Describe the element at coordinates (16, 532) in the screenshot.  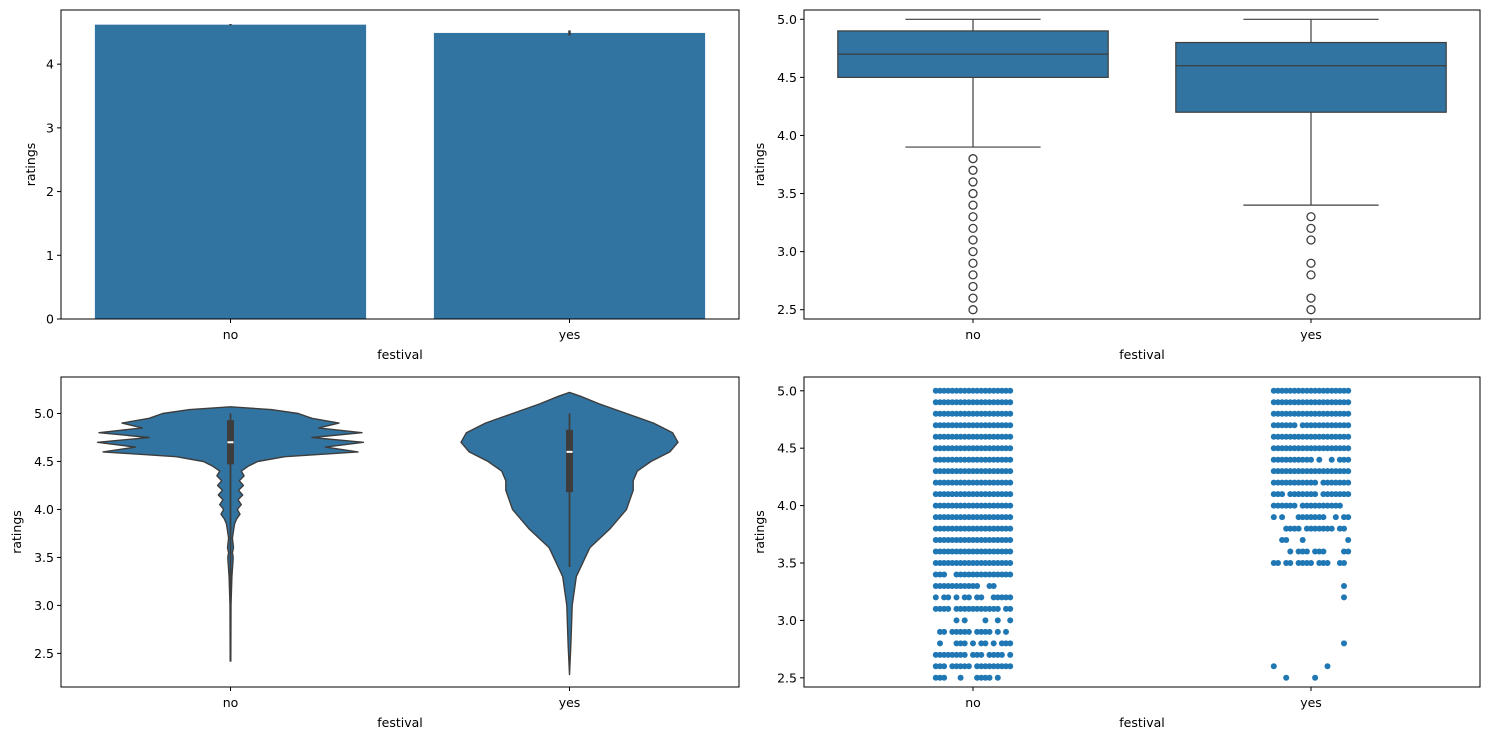
I see `y-axis-label: ratings` at that location.